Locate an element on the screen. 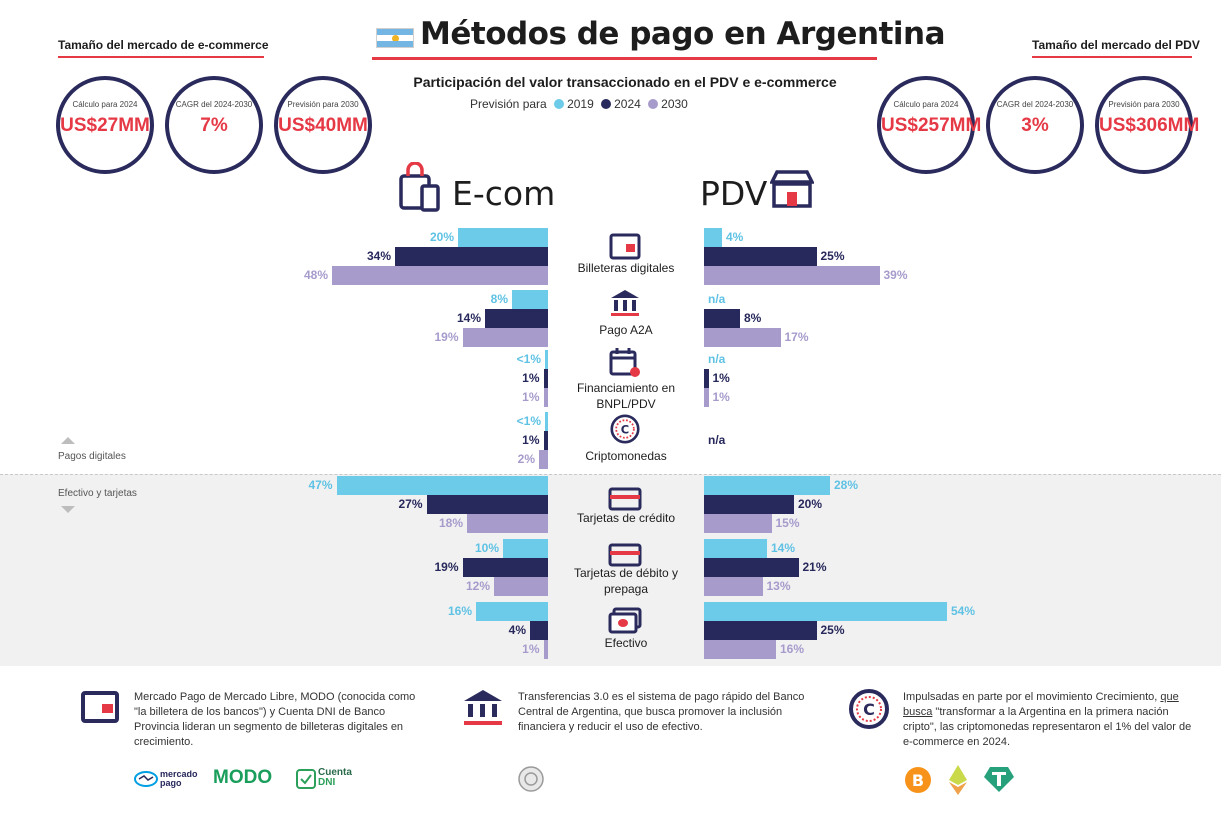 The height and width of the screenshot is (813, 1221). pdv-value-label-2030: 13% is located at coordinates (778, 586).